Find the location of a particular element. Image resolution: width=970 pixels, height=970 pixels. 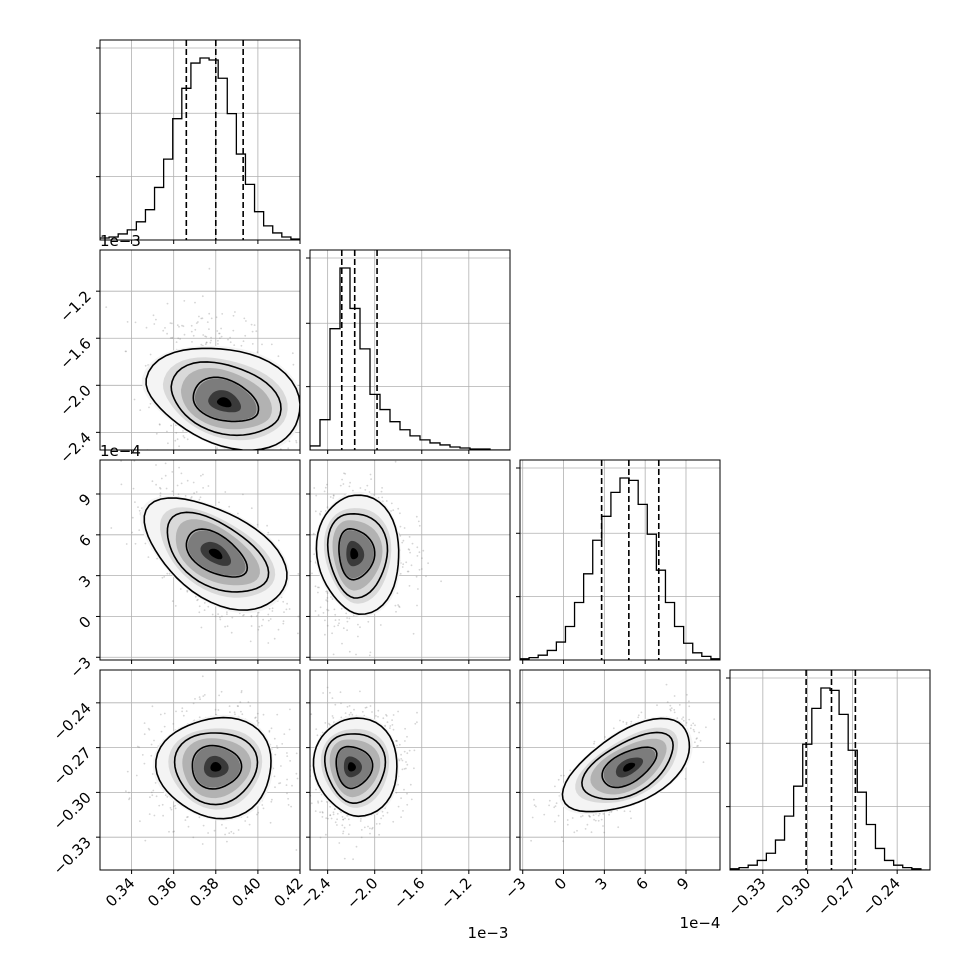

y-tick-label-1-2: −1.6 is located at coordinates (75, 353).